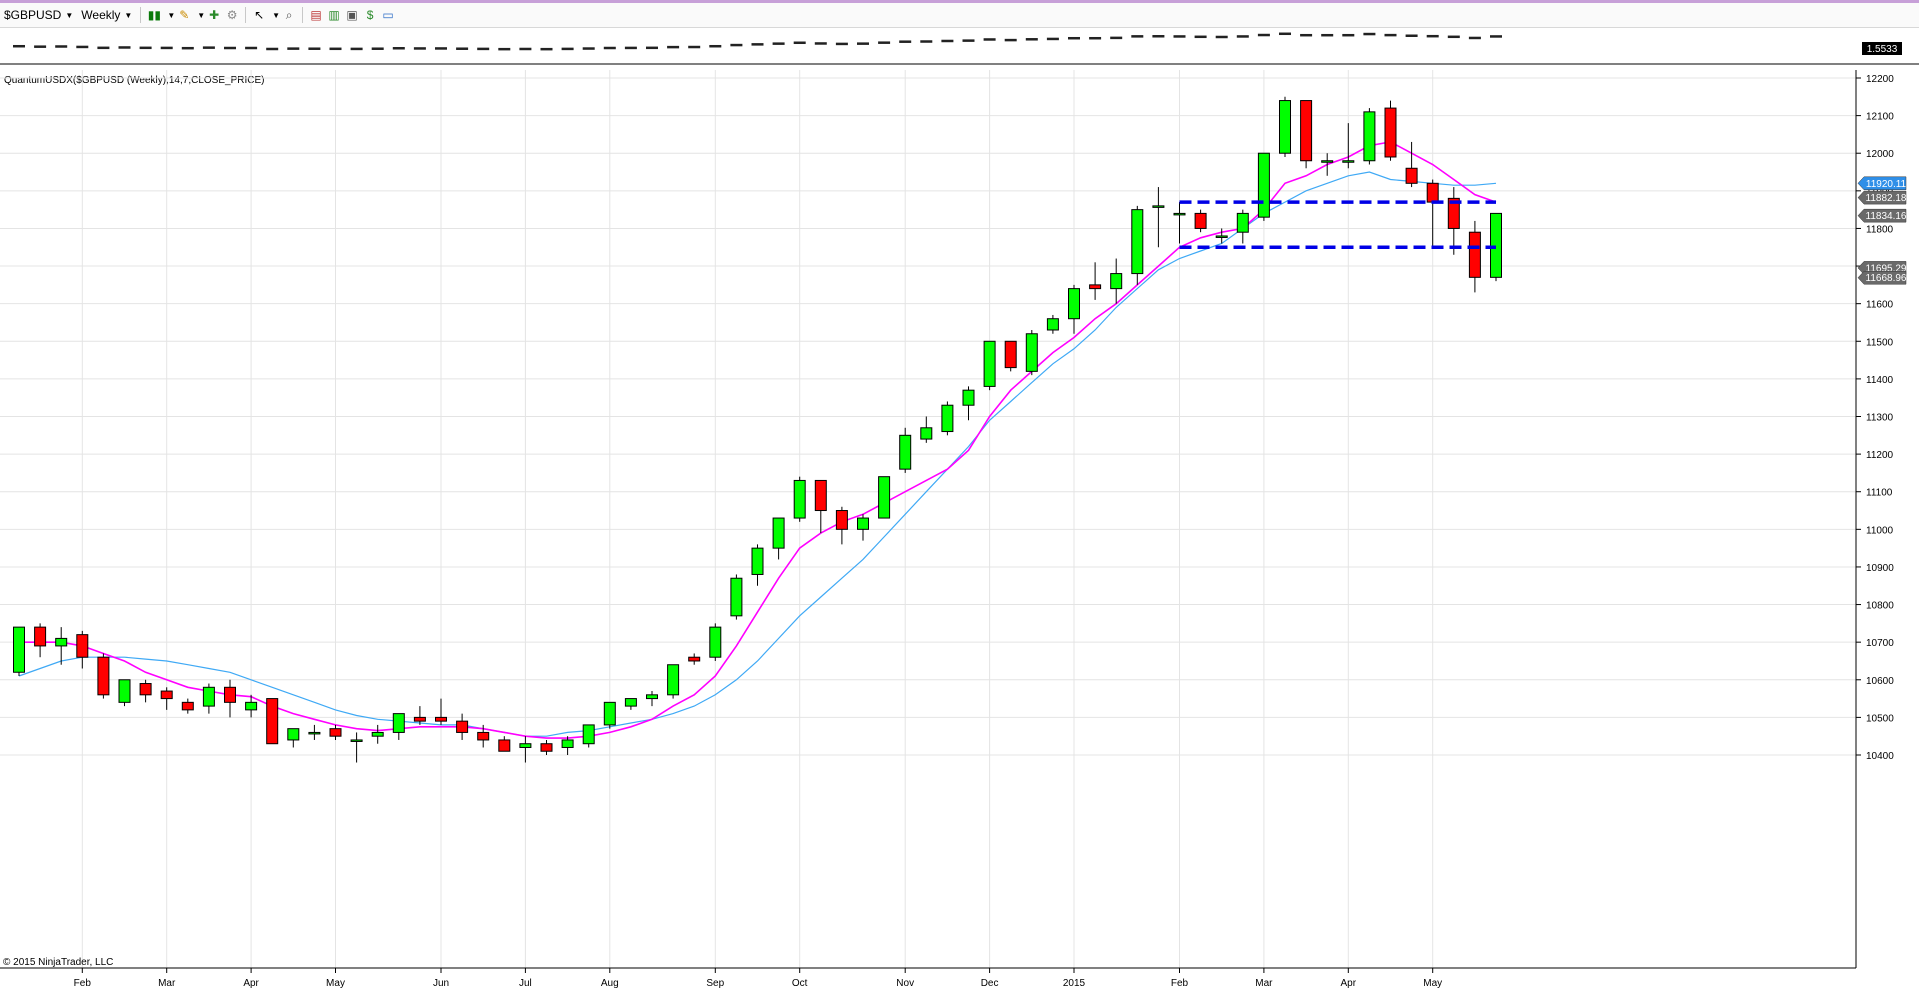  What do you see at coordinates (905, 983) in the screenshot?
I see `x-tick-label: Nov` at bounding box center [905, 983].